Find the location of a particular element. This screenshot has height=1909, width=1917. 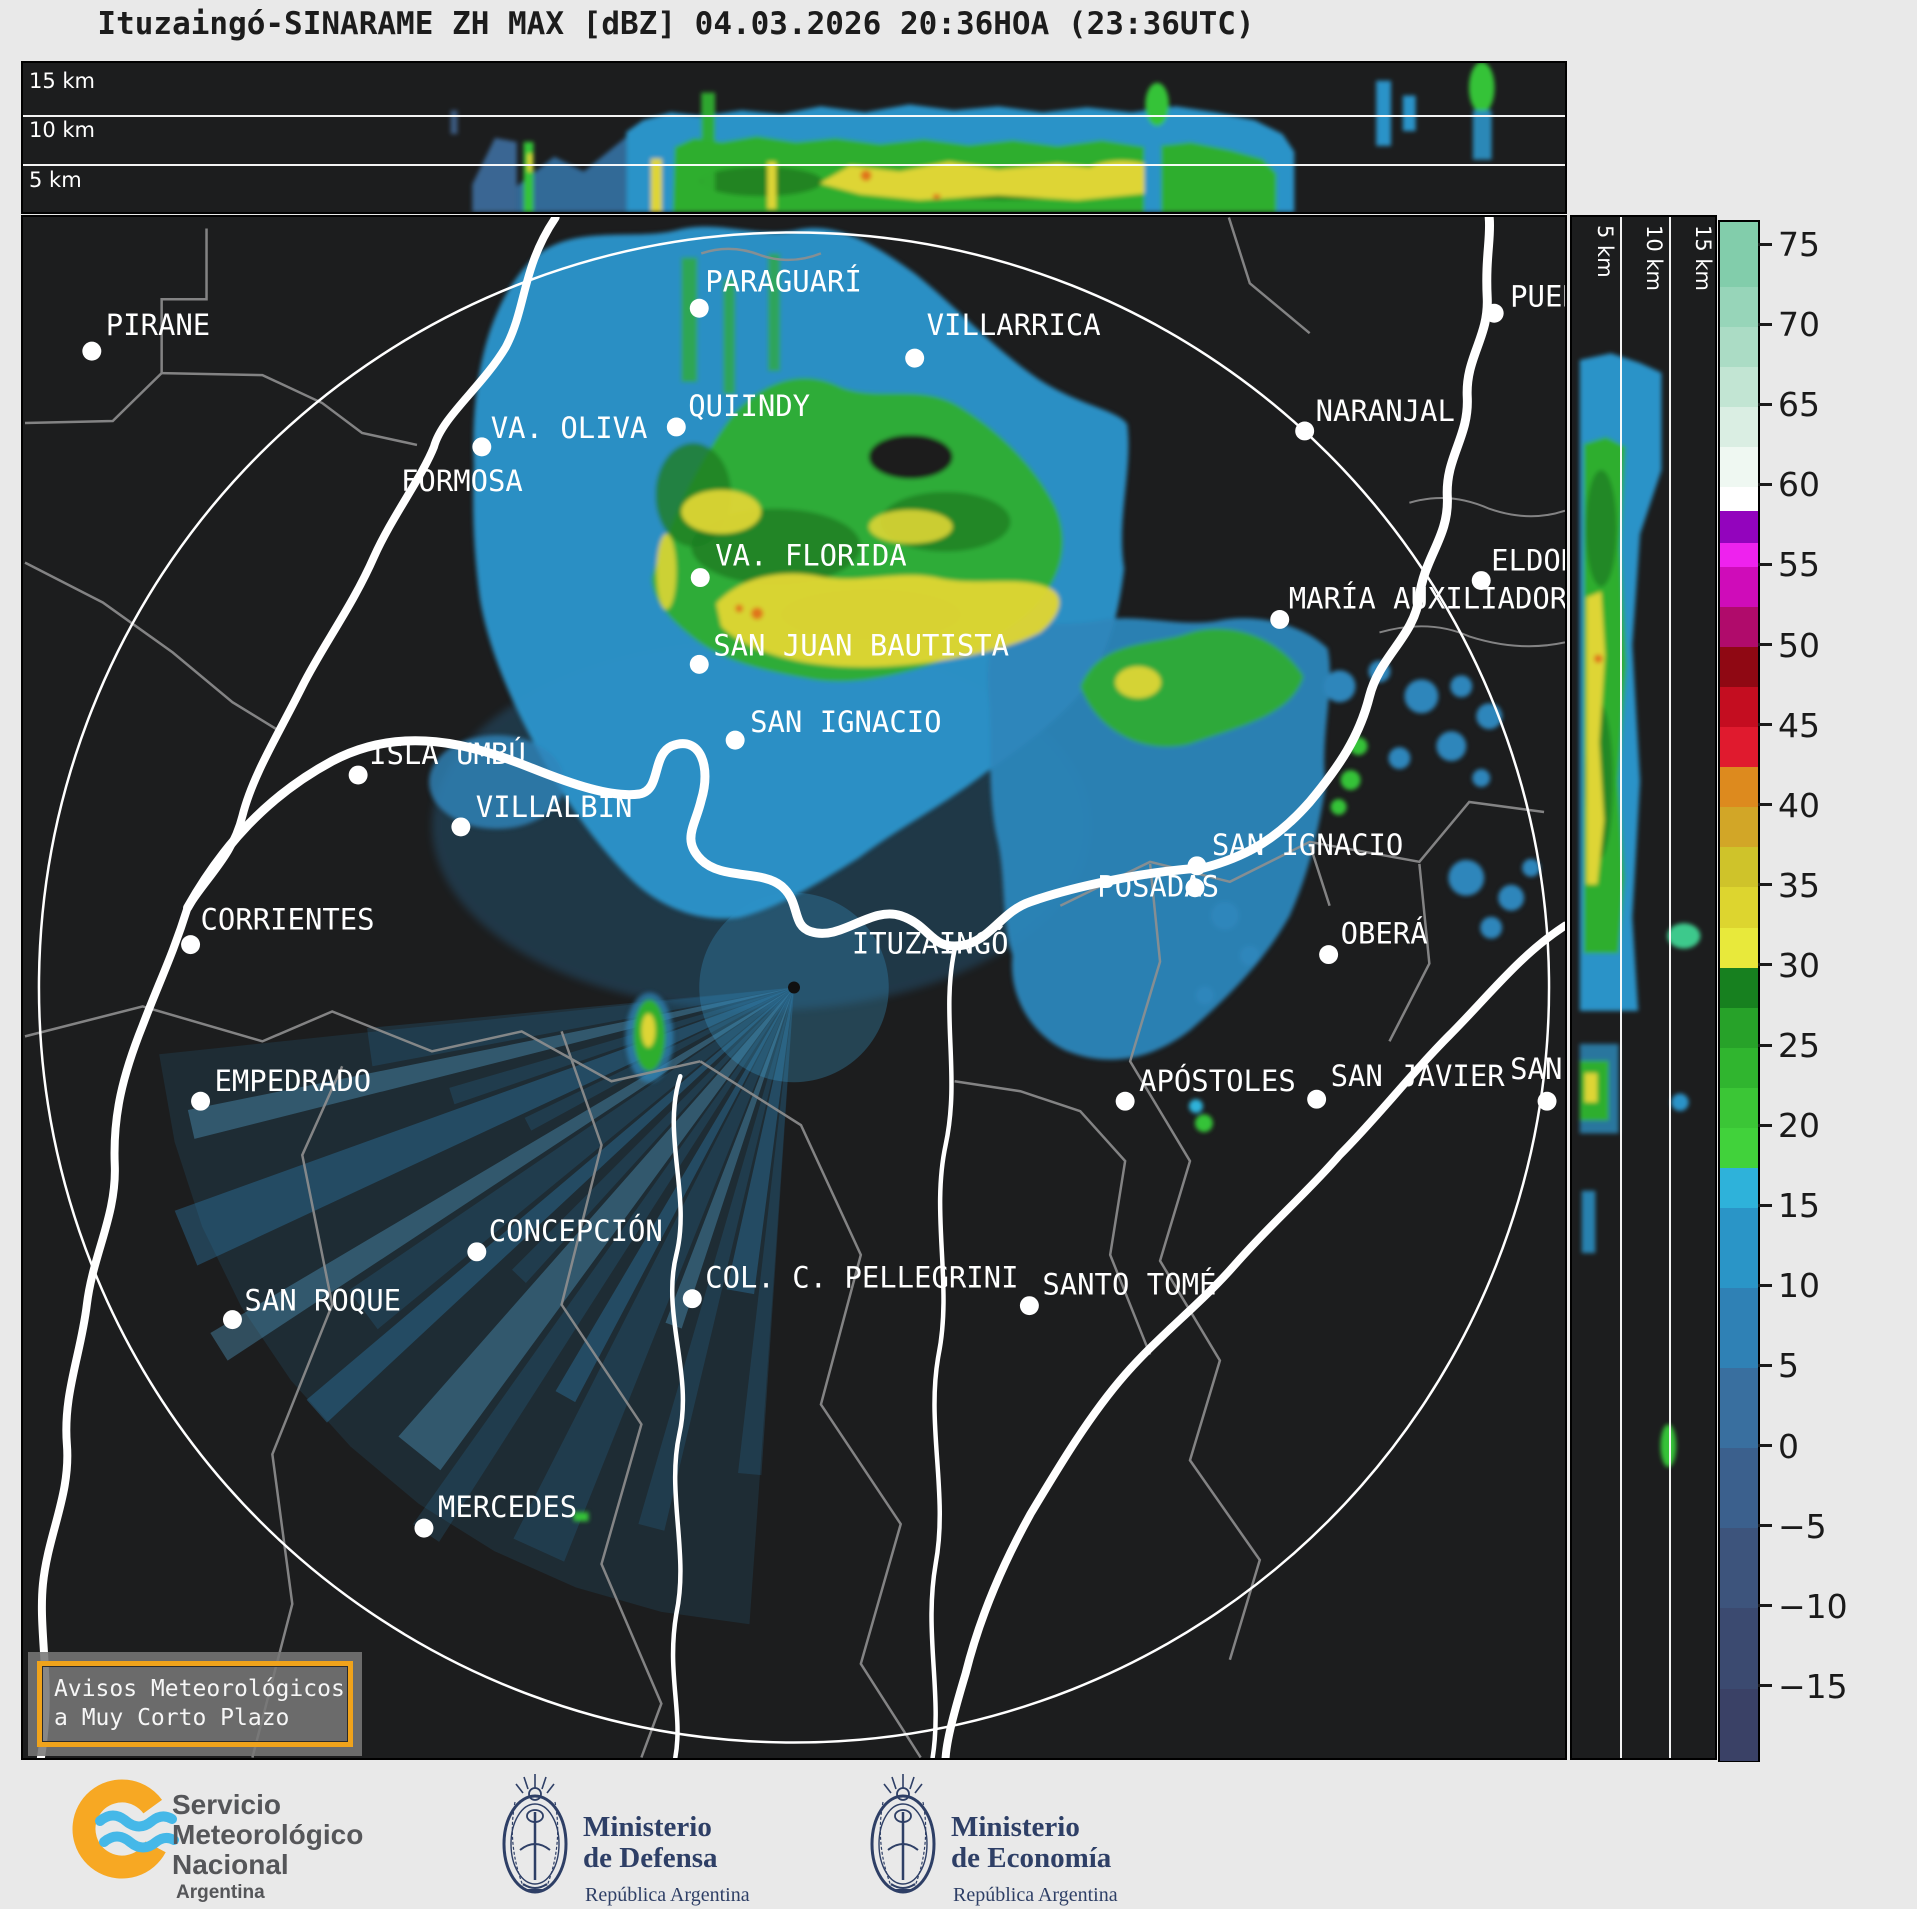

radar-site-marker is located at coordinates (794, 987).